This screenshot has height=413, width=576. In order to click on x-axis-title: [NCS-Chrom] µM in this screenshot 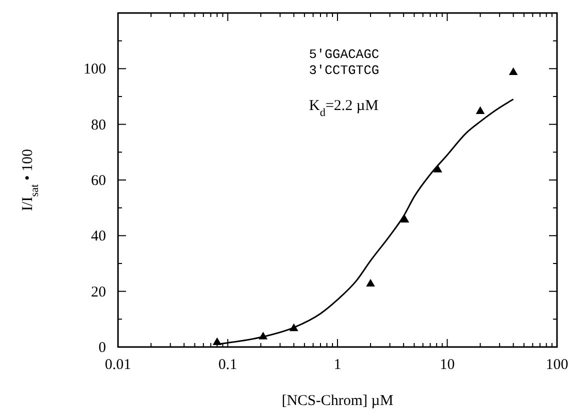, I will do `click(338, 401)`.